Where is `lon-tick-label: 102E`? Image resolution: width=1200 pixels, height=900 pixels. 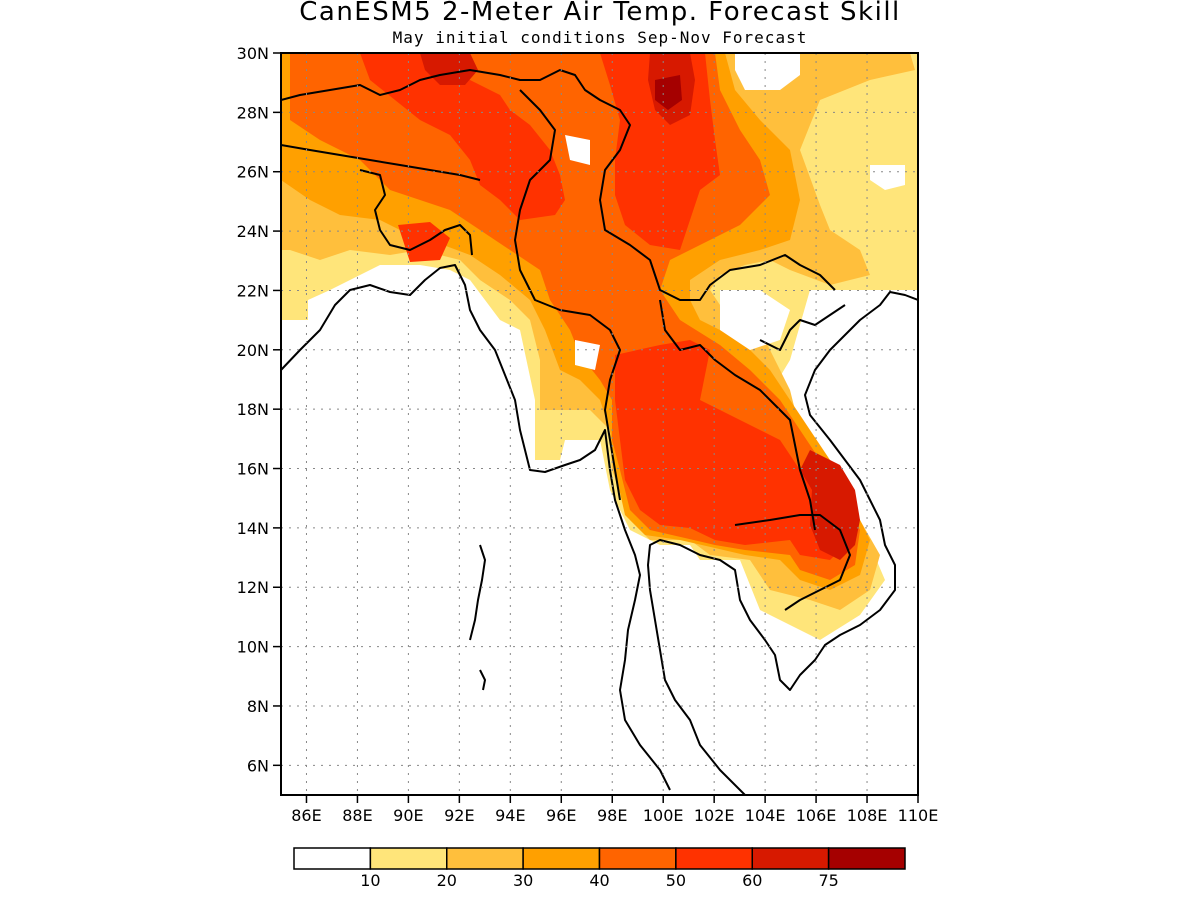 lon-tick-label: 102E is located at coordinates (714, 815).